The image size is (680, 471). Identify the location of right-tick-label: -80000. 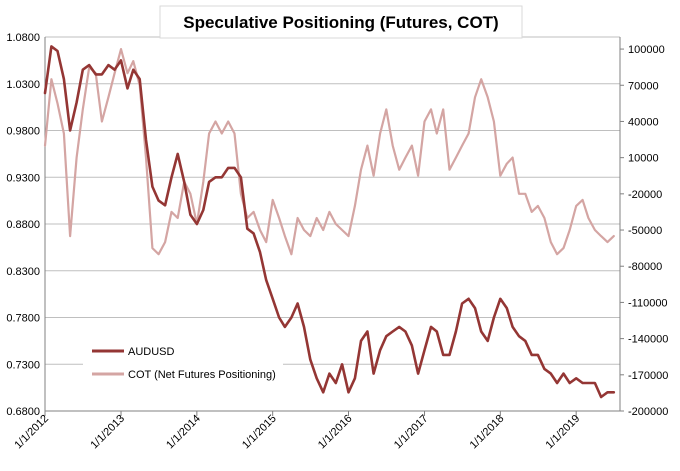
(645, 267).